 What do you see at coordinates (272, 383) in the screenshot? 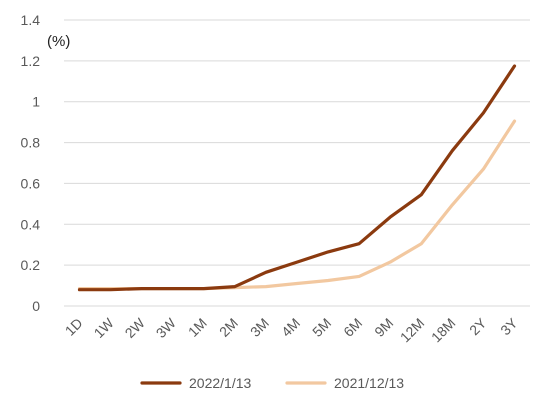
I see `legend: 2022/1/13 2021/12/13` at bounding box center [272, 383].